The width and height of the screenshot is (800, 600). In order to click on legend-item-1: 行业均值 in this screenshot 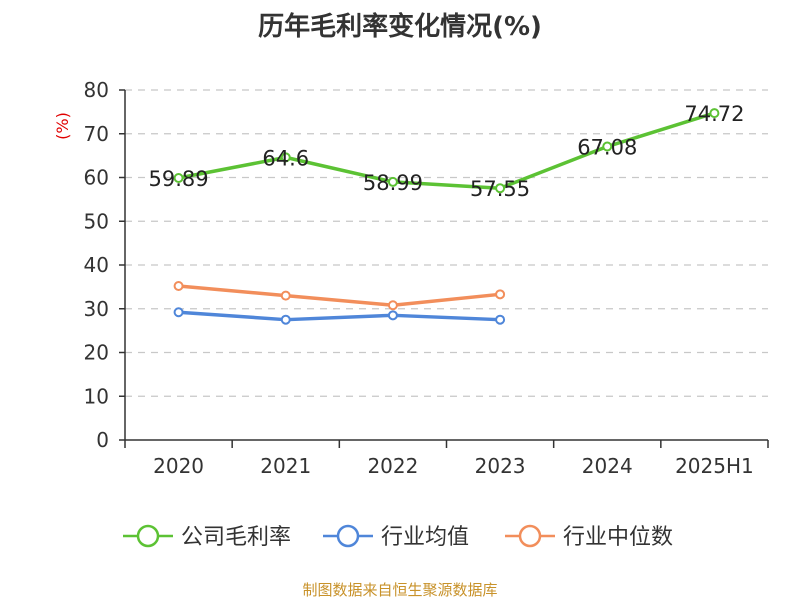, I will do `click(396, 537)`.